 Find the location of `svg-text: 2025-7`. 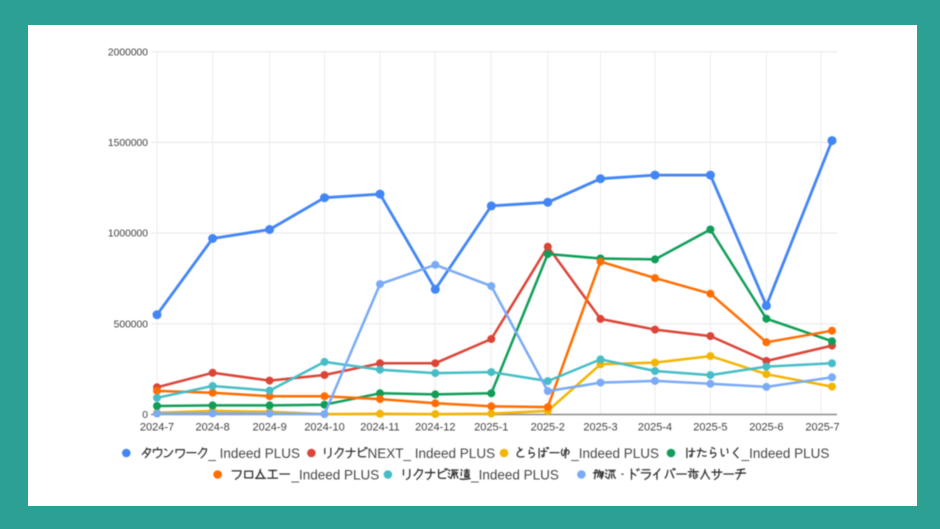

svg-text: 2025-7 is located at coordinates (822, 428).